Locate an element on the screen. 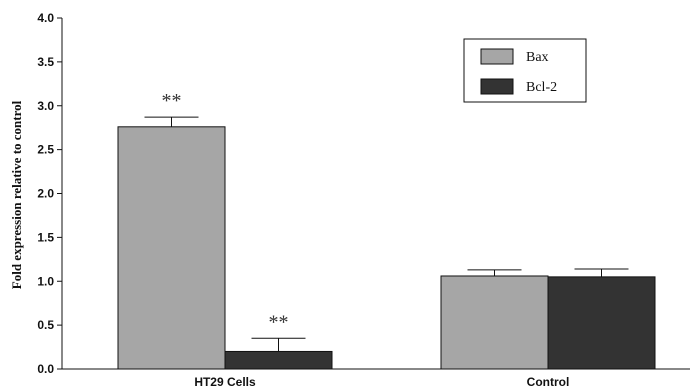 This screenshot has height=391, width=699. significance-label-bax-0: ** is located at coordinates (172, 101).